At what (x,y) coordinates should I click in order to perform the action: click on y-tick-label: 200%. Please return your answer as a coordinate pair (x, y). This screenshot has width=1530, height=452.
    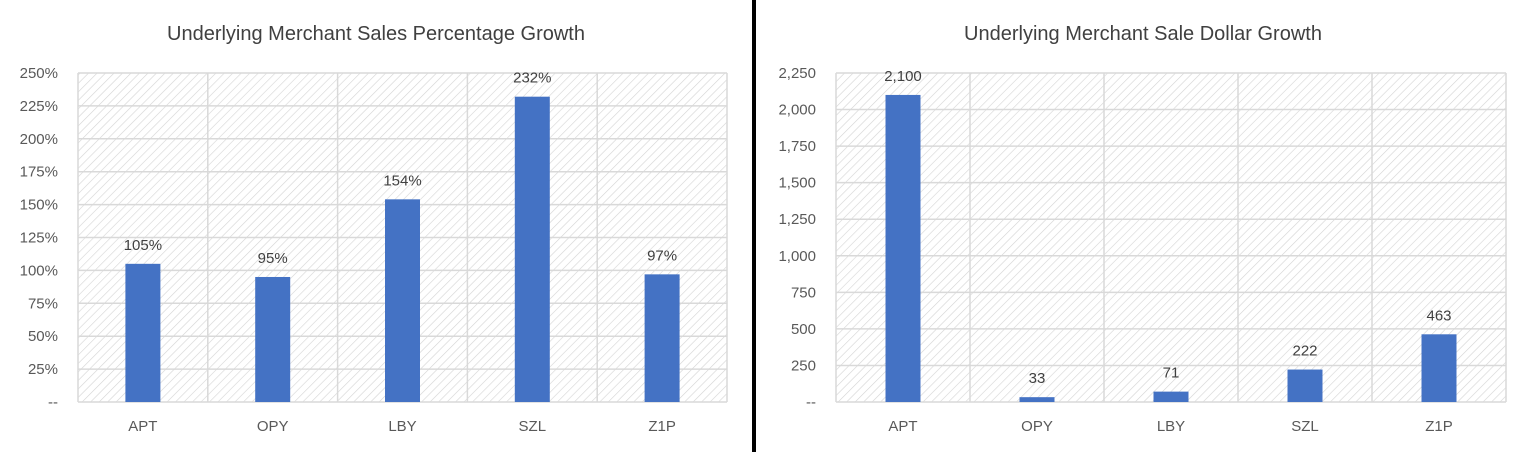
    Looking at the image, I should click on (39, 139).